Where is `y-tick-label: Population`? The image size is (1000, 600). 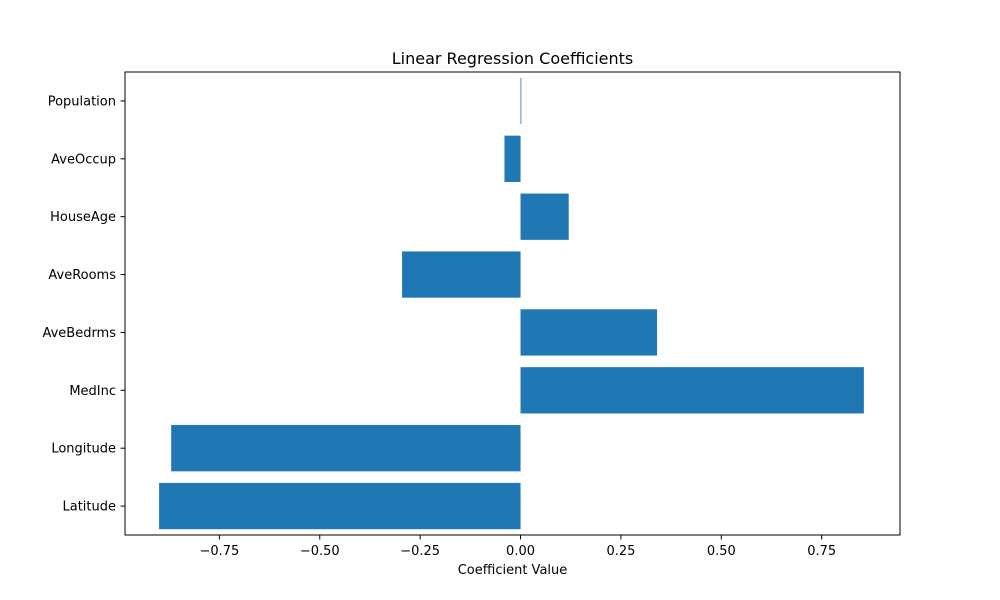 y-tick-label: Population is located at coordinates (82, 101).